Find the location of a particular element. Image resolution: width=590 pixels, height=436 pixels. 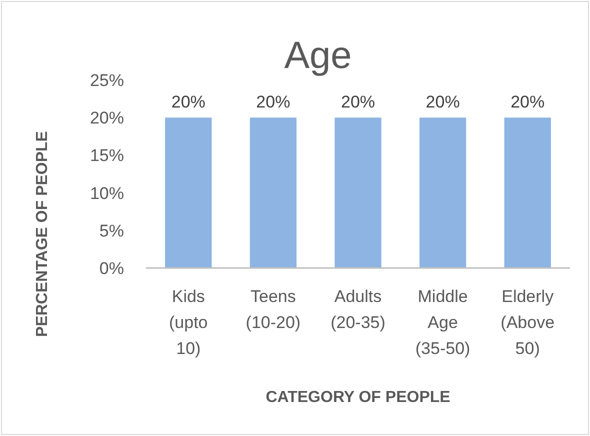

x-tick-label: Kids (upto 10) is located at coordinates (188, 322).